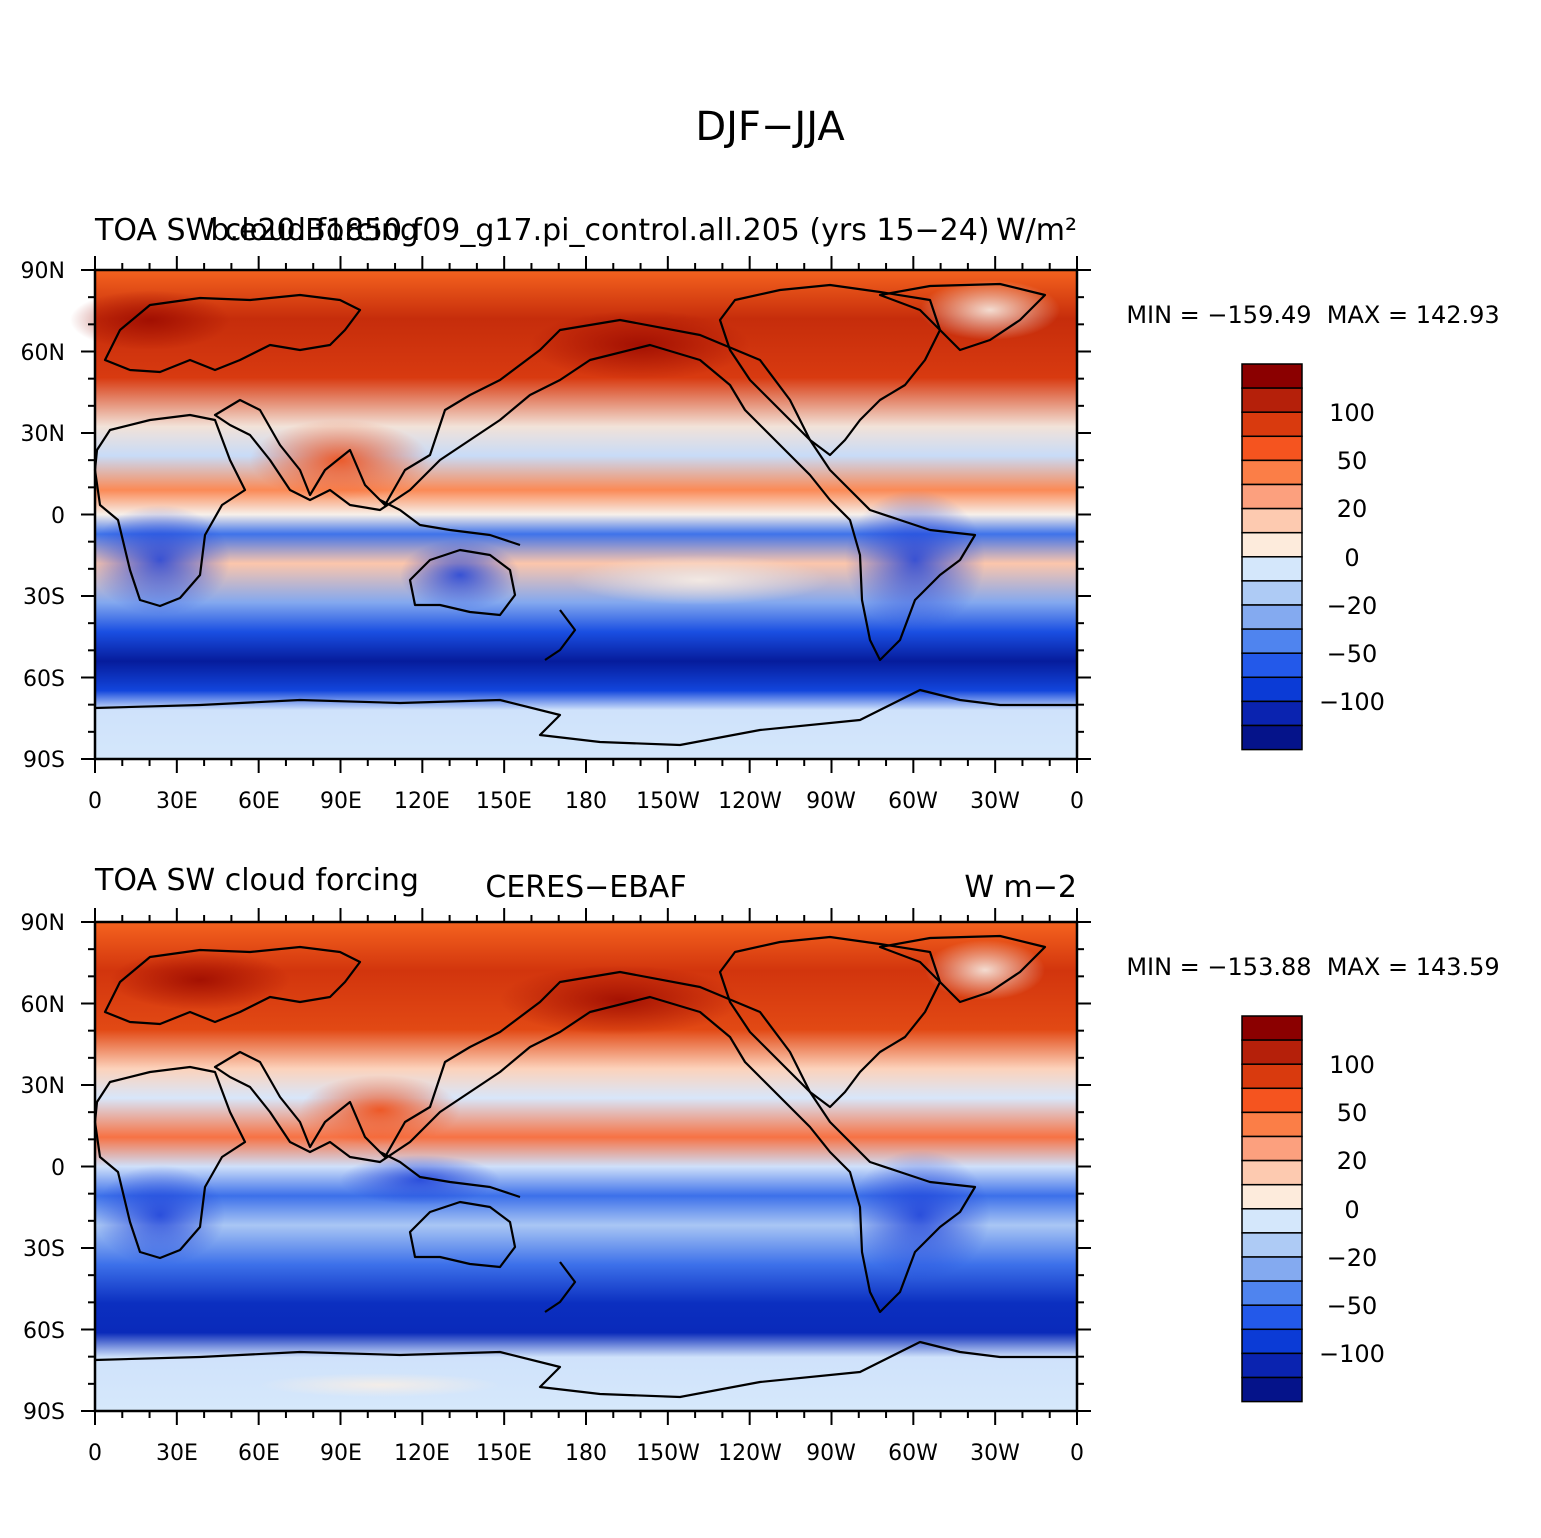  I want to click on panel-1-lon-label: 90E, so click(341, 801).